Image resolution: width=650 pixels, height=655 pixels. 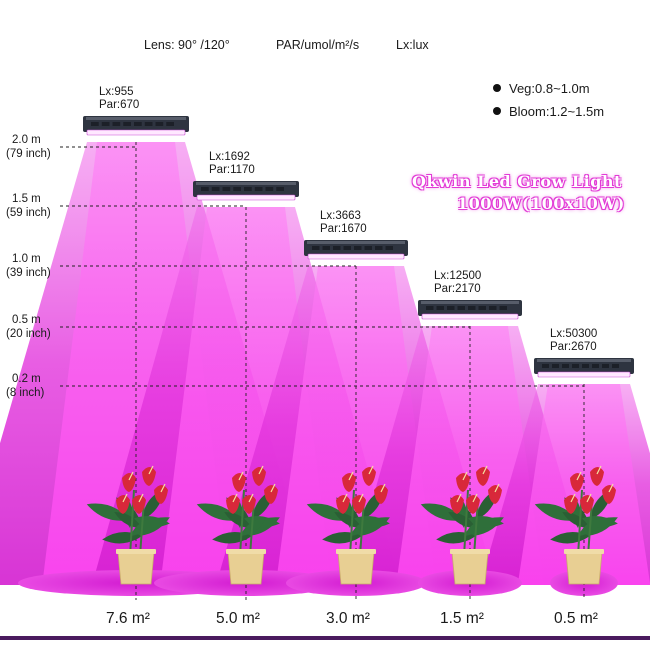 What do you see at coordinates (574, 334) in the screenshot?
I see `lux-reading: Lx:50300` at bounding box center [574, 334].